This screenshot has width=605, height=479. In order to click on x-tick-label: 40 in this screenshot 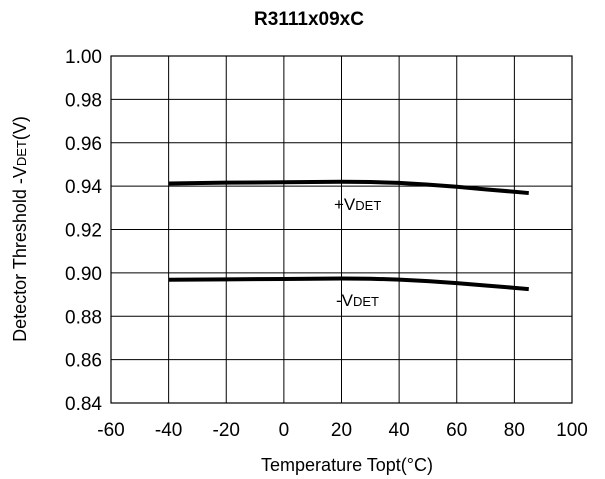, I will do `click(399, 430)`.